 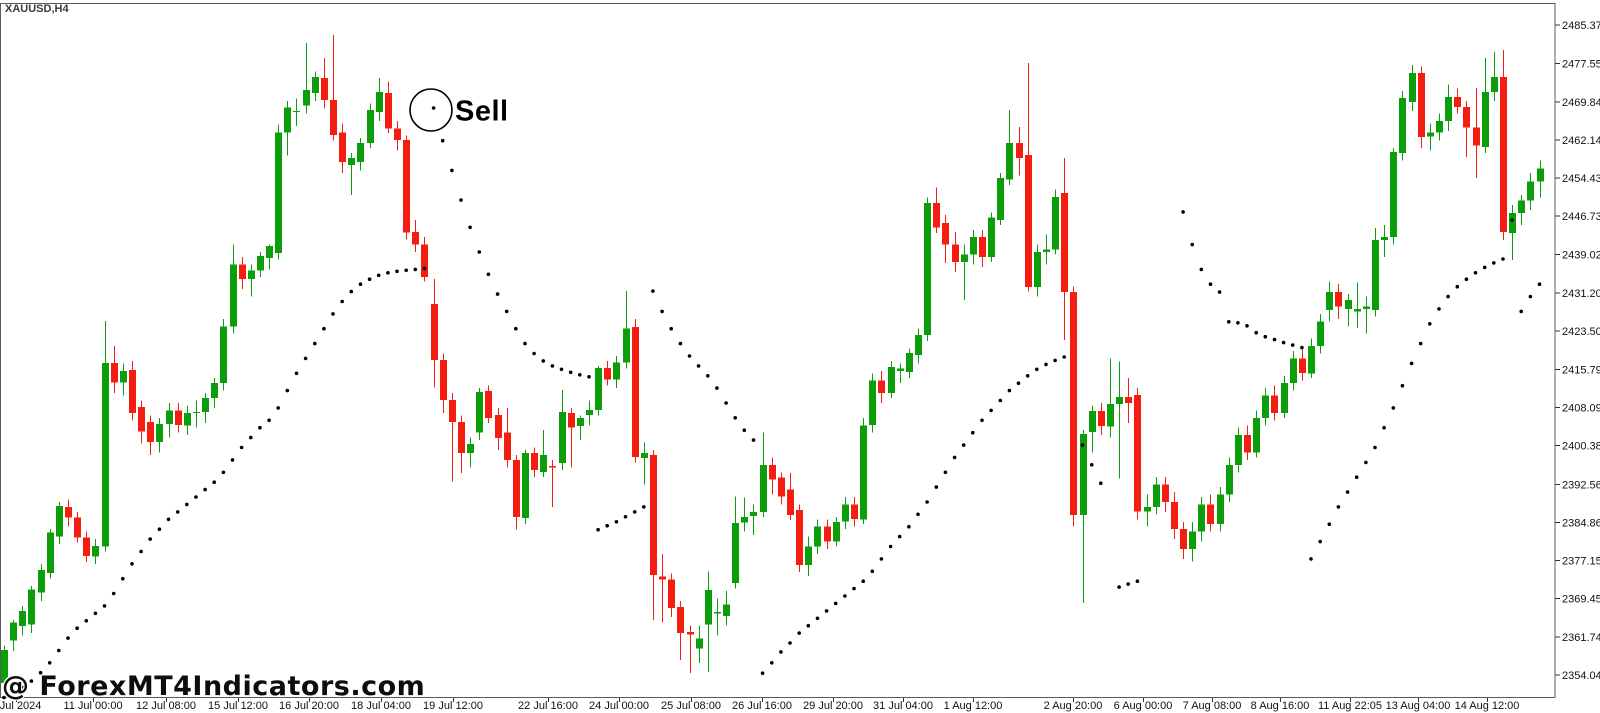 What do you see at coordinates (238, 706) in the screenshot?
I see `time-tick-label: 15 Jul 12:00` at bounding box center [238, 706].